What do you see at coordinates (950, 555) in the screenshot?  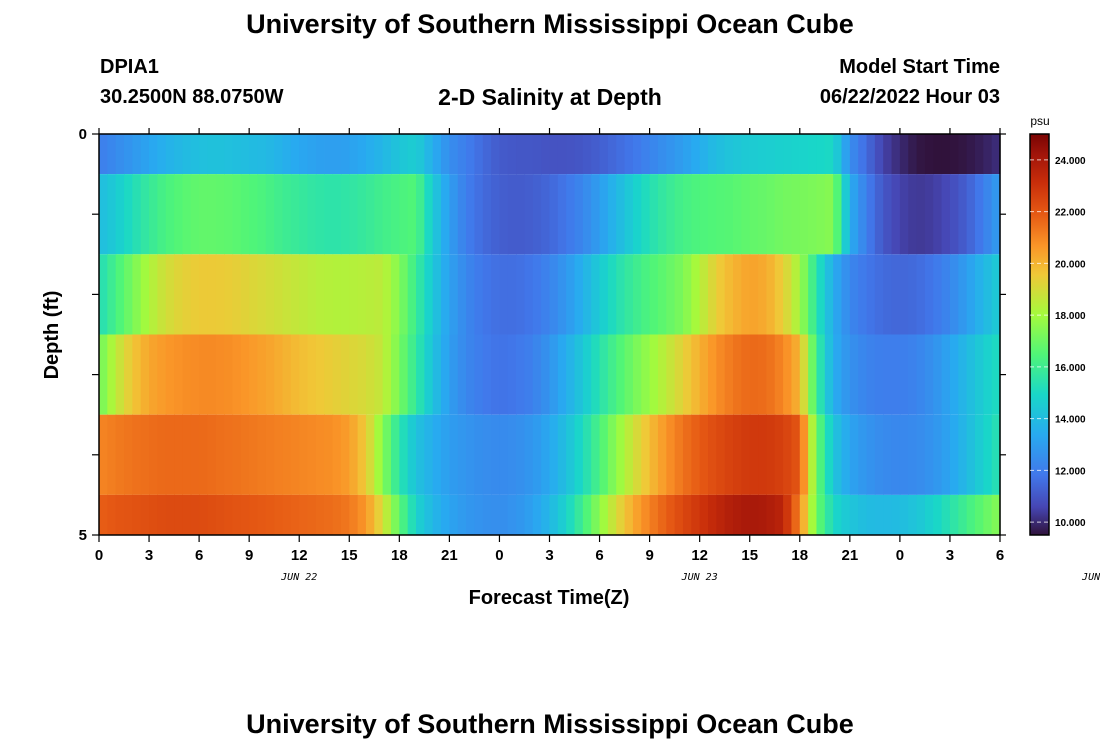 I see `x-tick-label: 3` at bounding box center [950, 555].